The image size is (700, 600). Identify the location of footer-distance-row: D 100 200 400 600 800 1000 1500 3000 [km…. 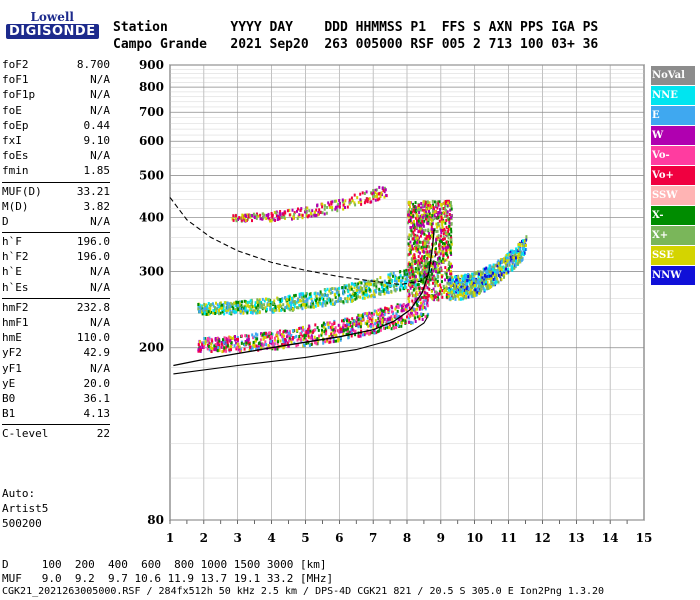
(164, 564).